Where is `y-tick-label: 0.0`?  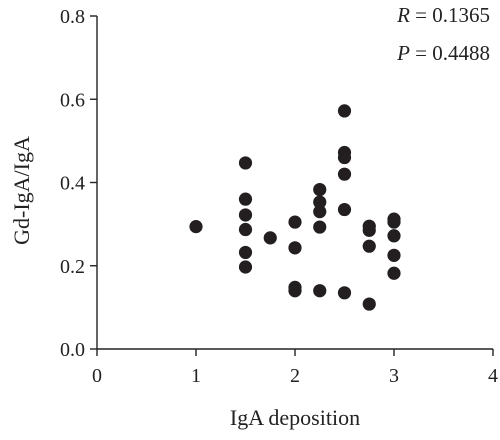
y-tick-label: 0.0 is located at coordinates (72, 350).